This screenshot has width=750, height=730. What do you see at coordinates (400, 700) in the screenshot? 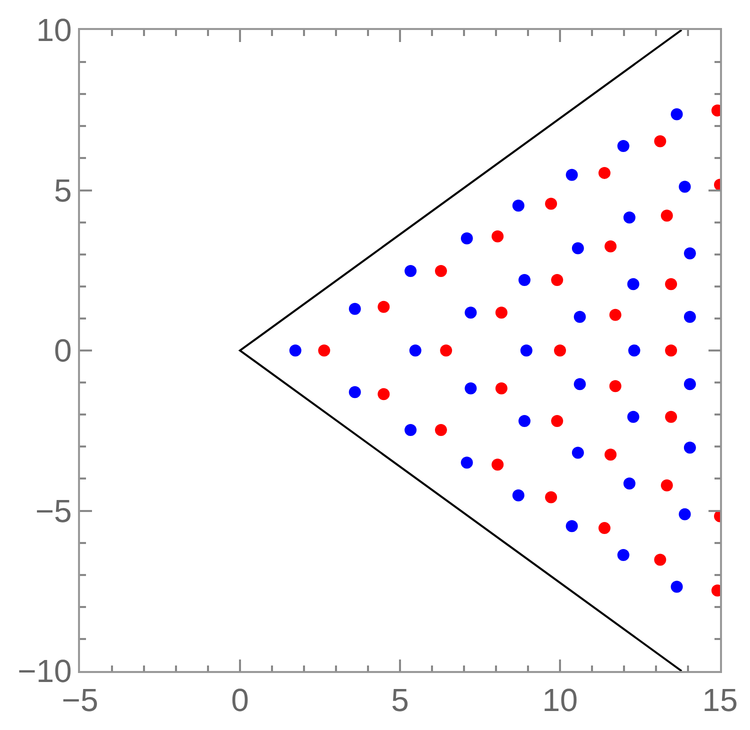
I see `x-tick-label: 5` at bounding box center [400, 700].